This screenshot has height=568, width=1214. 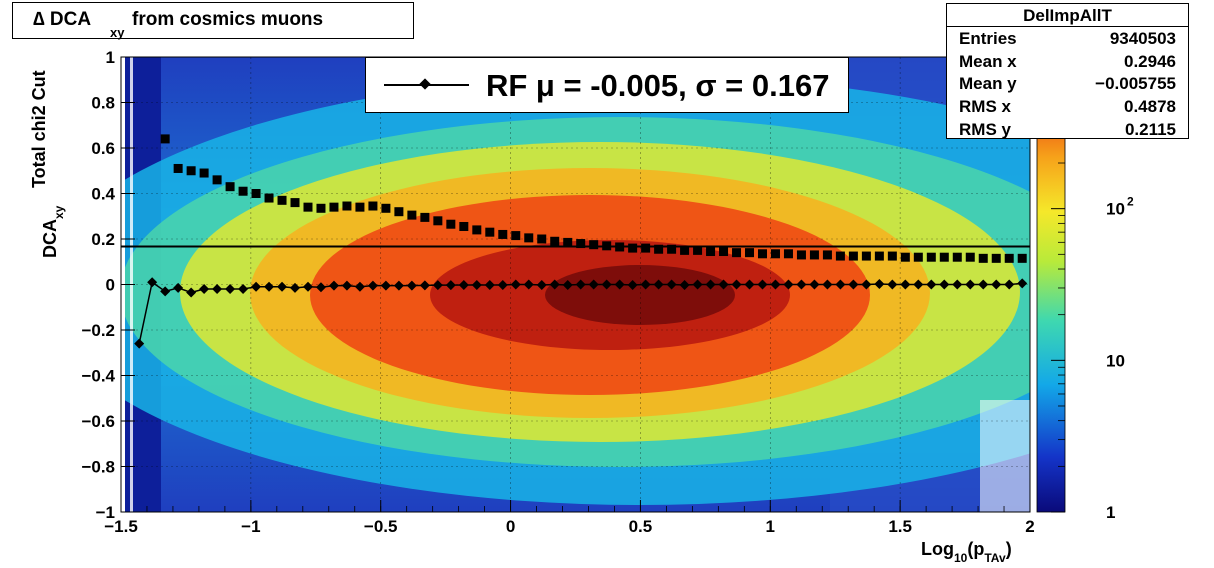 What do you see at coordinates (1150, 107) in the screenshot?
I see `stats-value: 0.4878` at bounding box center [1150, 107].